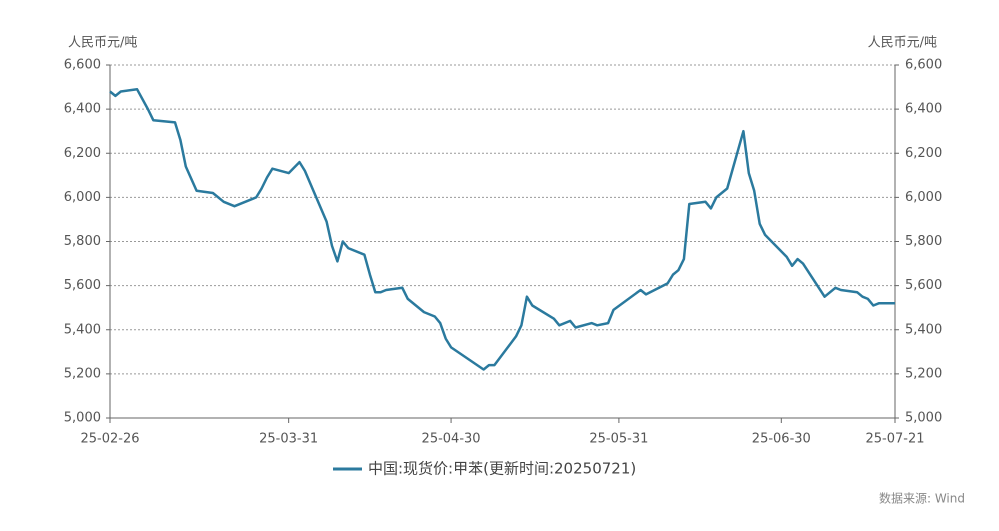 The image size is (999, 531). I want to click on y2-tick-label: 5,800, so click(923, 241).